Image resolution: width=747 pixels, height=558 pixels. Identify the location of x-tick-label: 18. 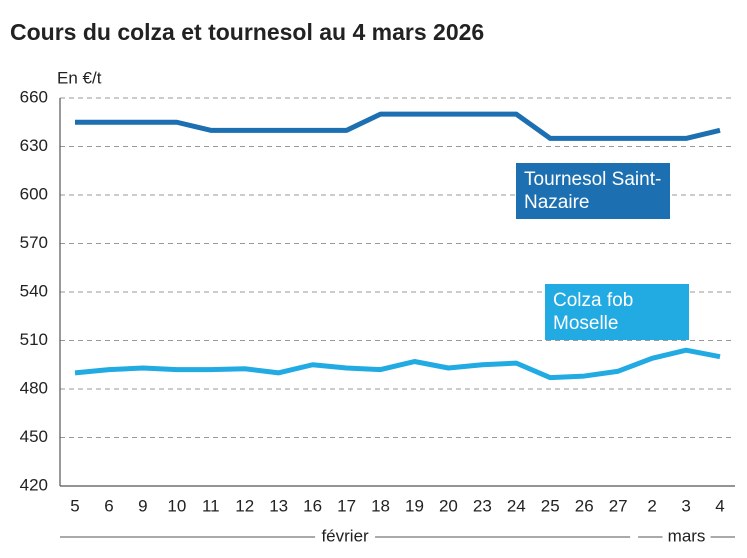
(380, 505).